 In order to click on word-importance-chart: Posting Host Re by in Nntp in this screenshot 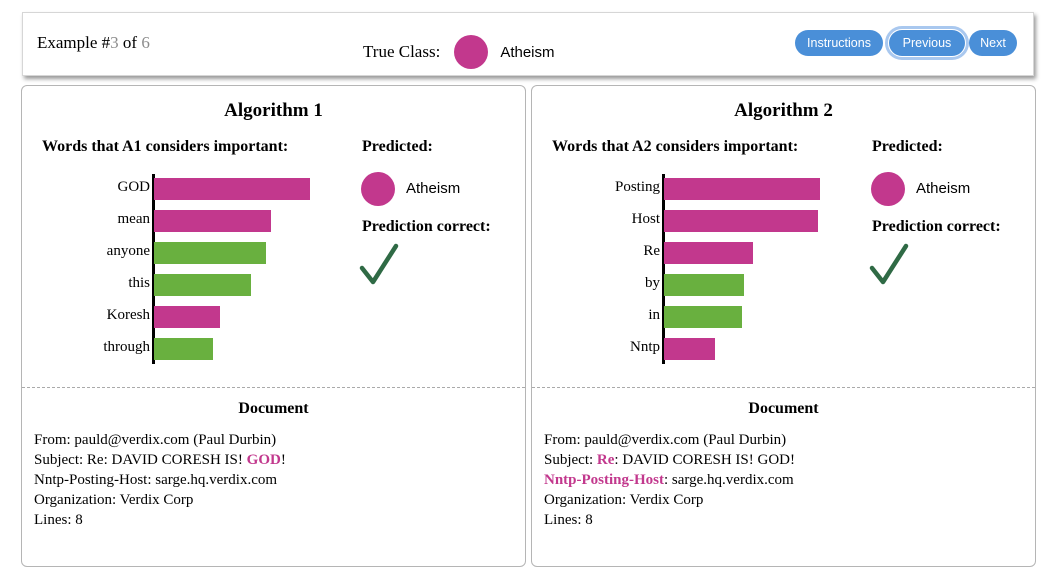, I will do `click(702, 274)`.